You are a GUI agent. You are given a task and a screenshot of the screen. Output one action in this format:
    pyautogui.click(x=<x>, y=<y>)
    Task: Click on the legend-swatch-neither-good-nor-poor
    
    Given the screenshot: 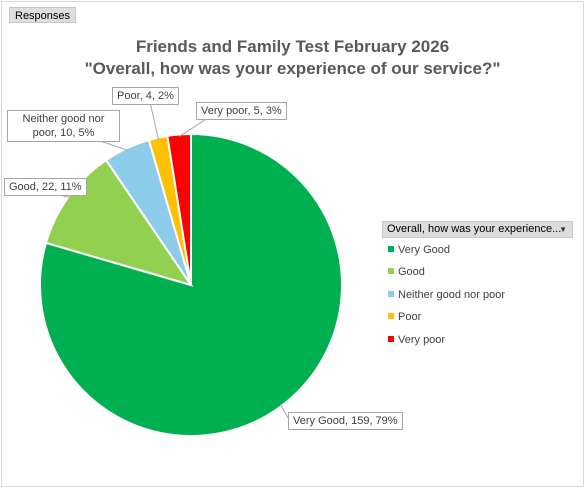 What is the action you would take?
    pyautogui.click(x=391, y=294)
    